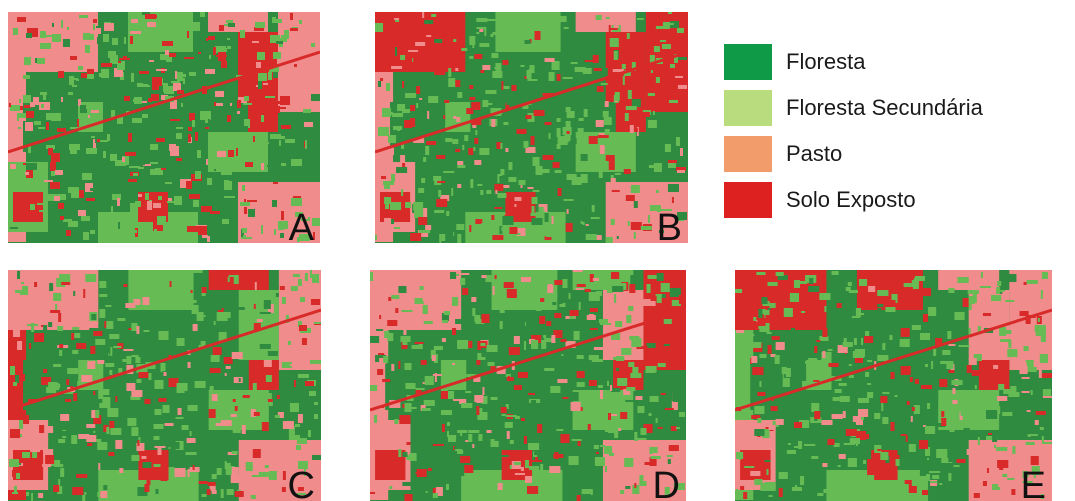  Describe the element at coordinates (853, 108) in the screenshot. I see `legend-item-floresta-secundaria: Floresta Secundária` at that location.